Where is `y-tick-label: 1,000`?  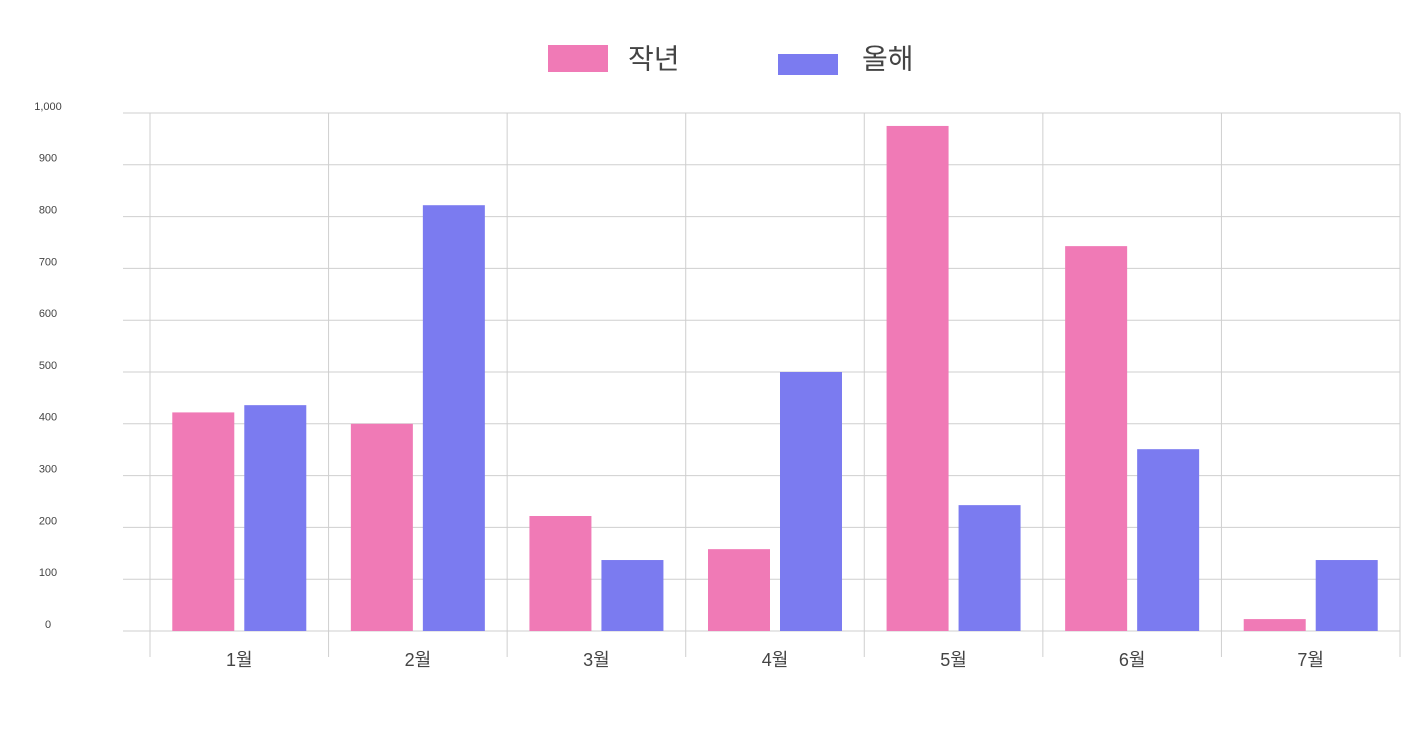
y-tick-label: 1,000 is located at coordinates (48, 107).